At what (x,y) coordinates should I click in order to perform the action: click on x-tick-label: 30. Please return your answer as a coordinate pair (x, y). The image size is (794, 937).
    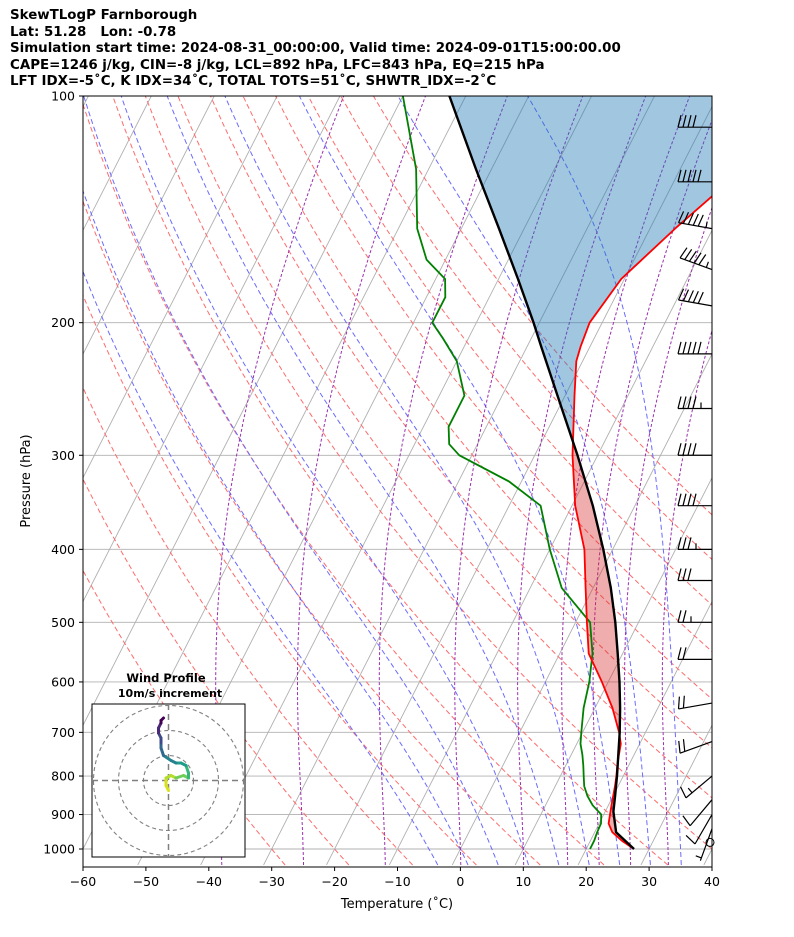
    Looking at the image, I should click on (649, 881).